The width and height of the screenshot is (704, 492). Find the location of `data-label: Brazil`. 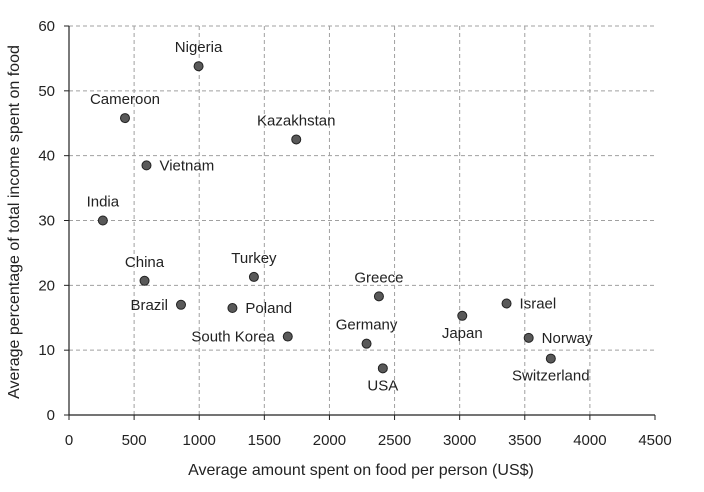

data-label: Brazil is located at coordinates (149, 305).